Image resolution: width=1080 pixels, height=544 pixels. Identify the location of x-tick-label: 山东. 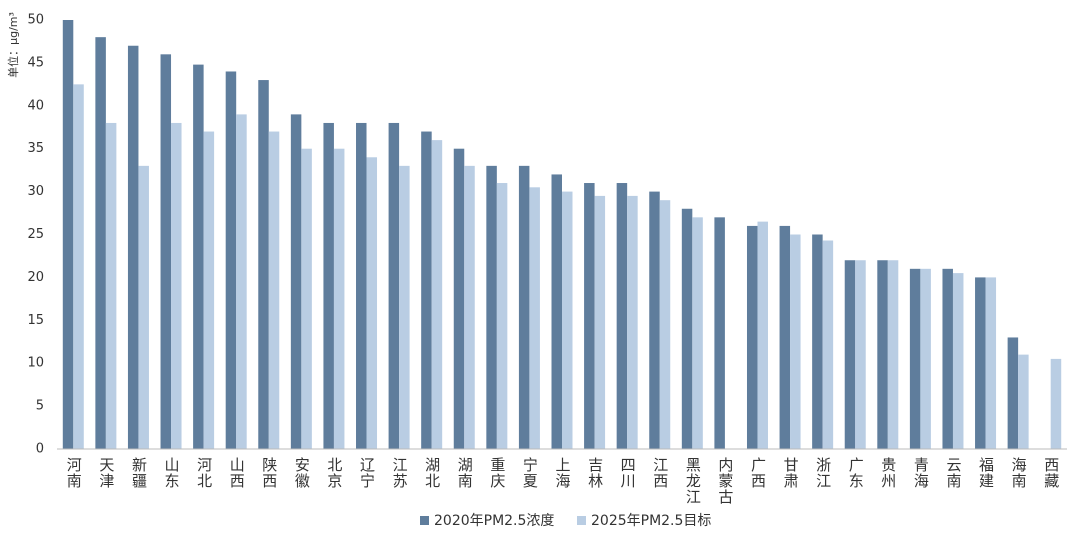
(172, 473).